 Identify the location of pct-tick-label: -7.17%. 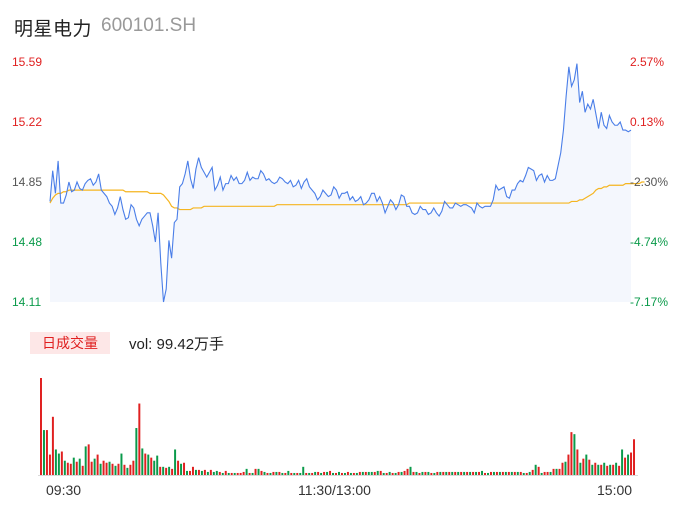
(649, 302).